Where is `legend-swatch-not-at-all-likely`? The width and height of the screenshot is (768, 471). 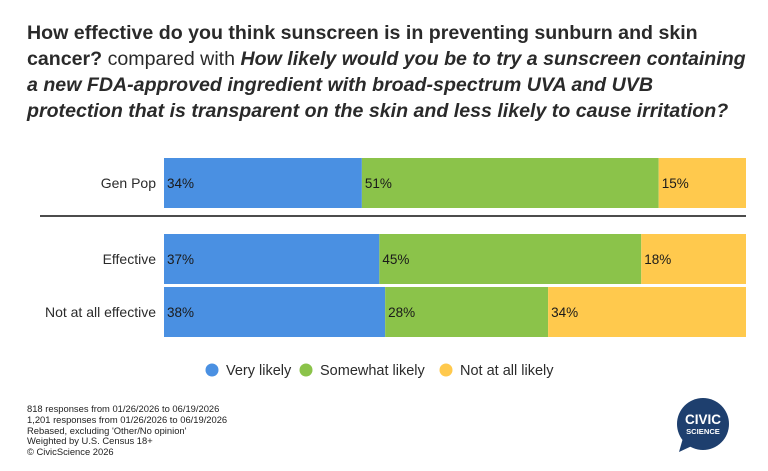
legend-swatch-not-at-all-likely is located at coordinates (446, 370).